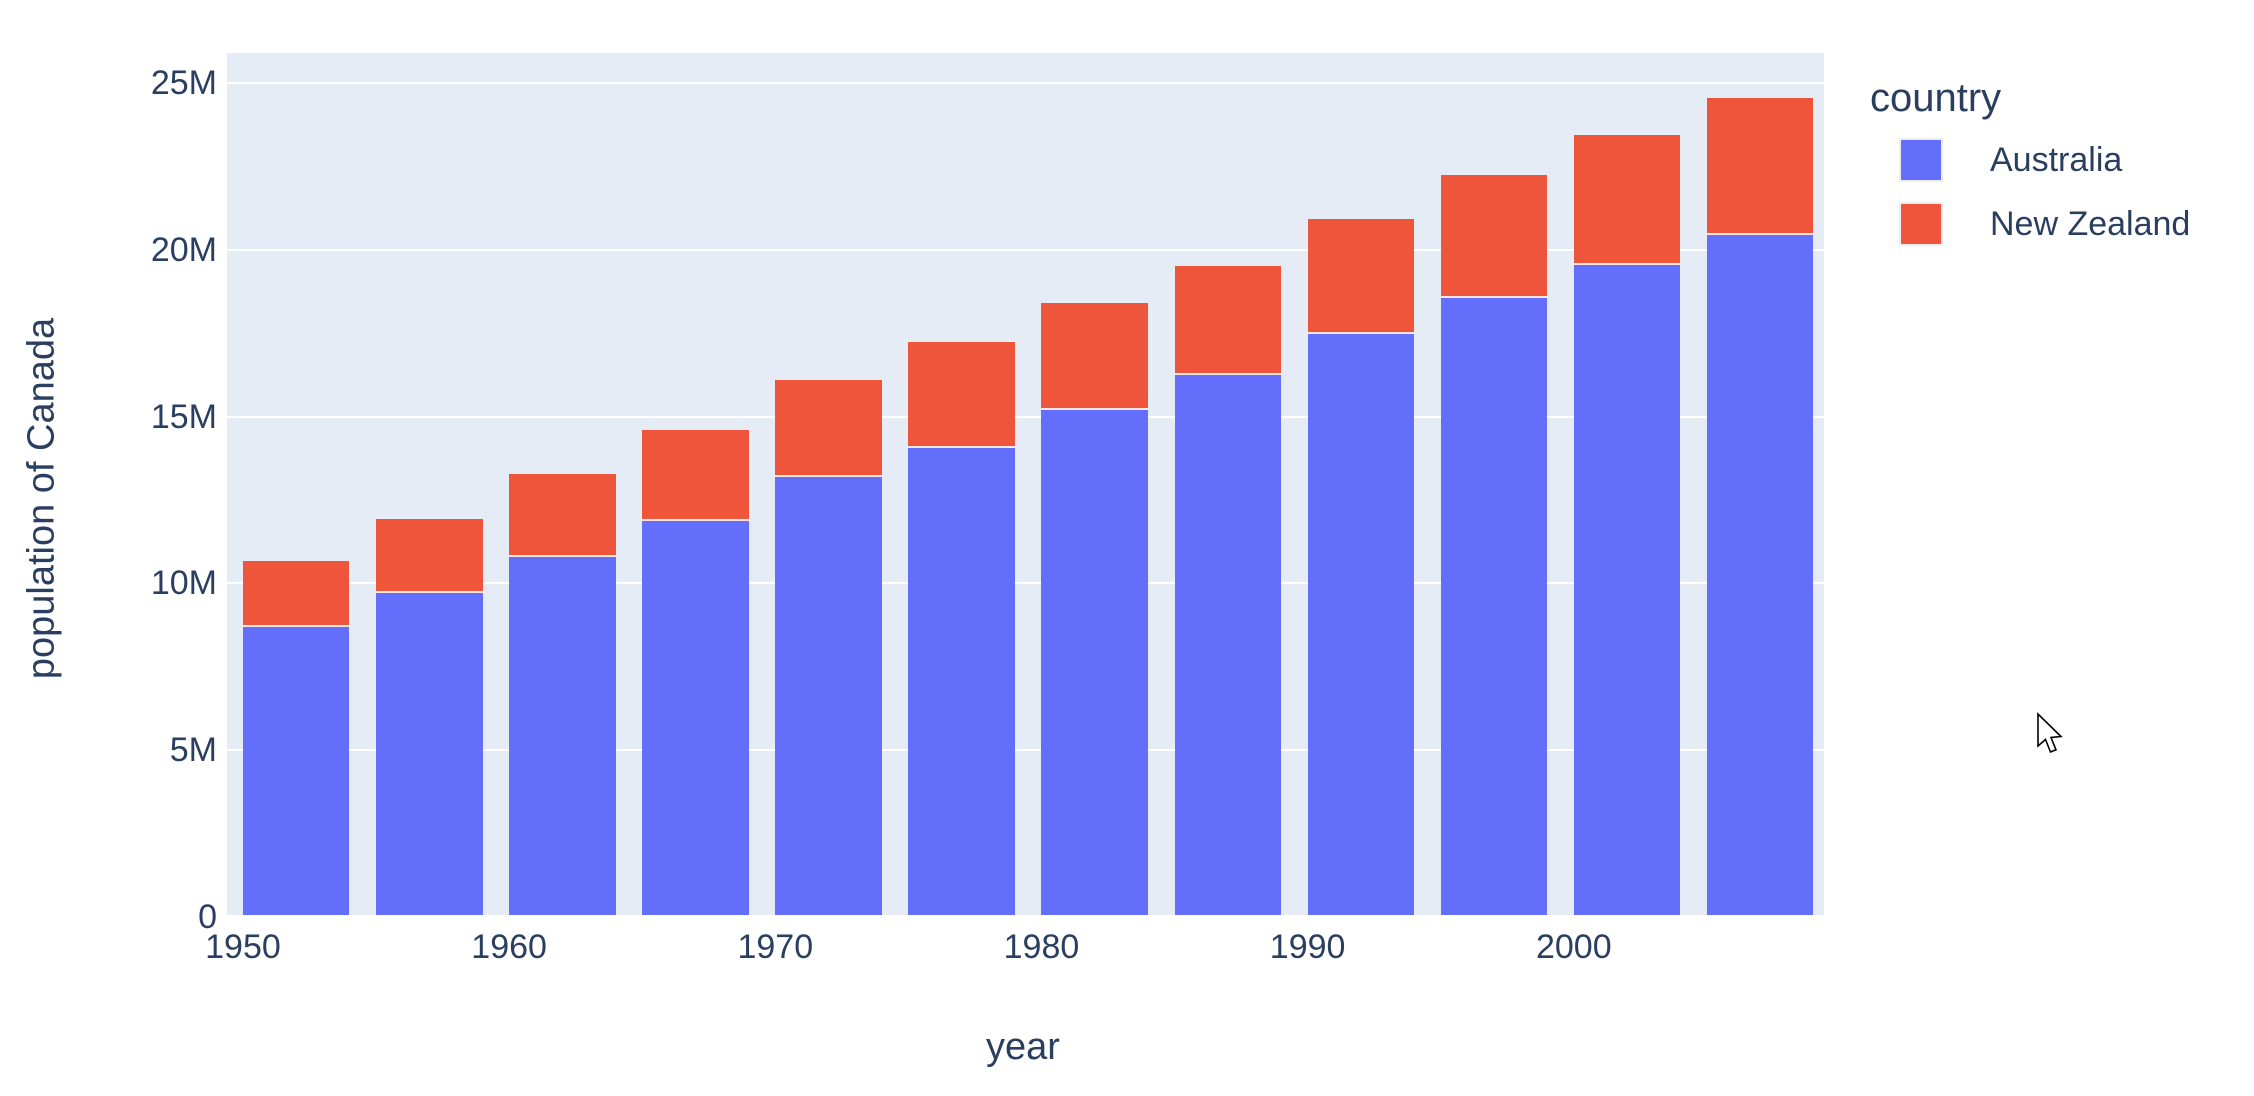 The height and width of the screenshot is (1096, 2254). I want to click on gridline-10M, so click(1025, 583).